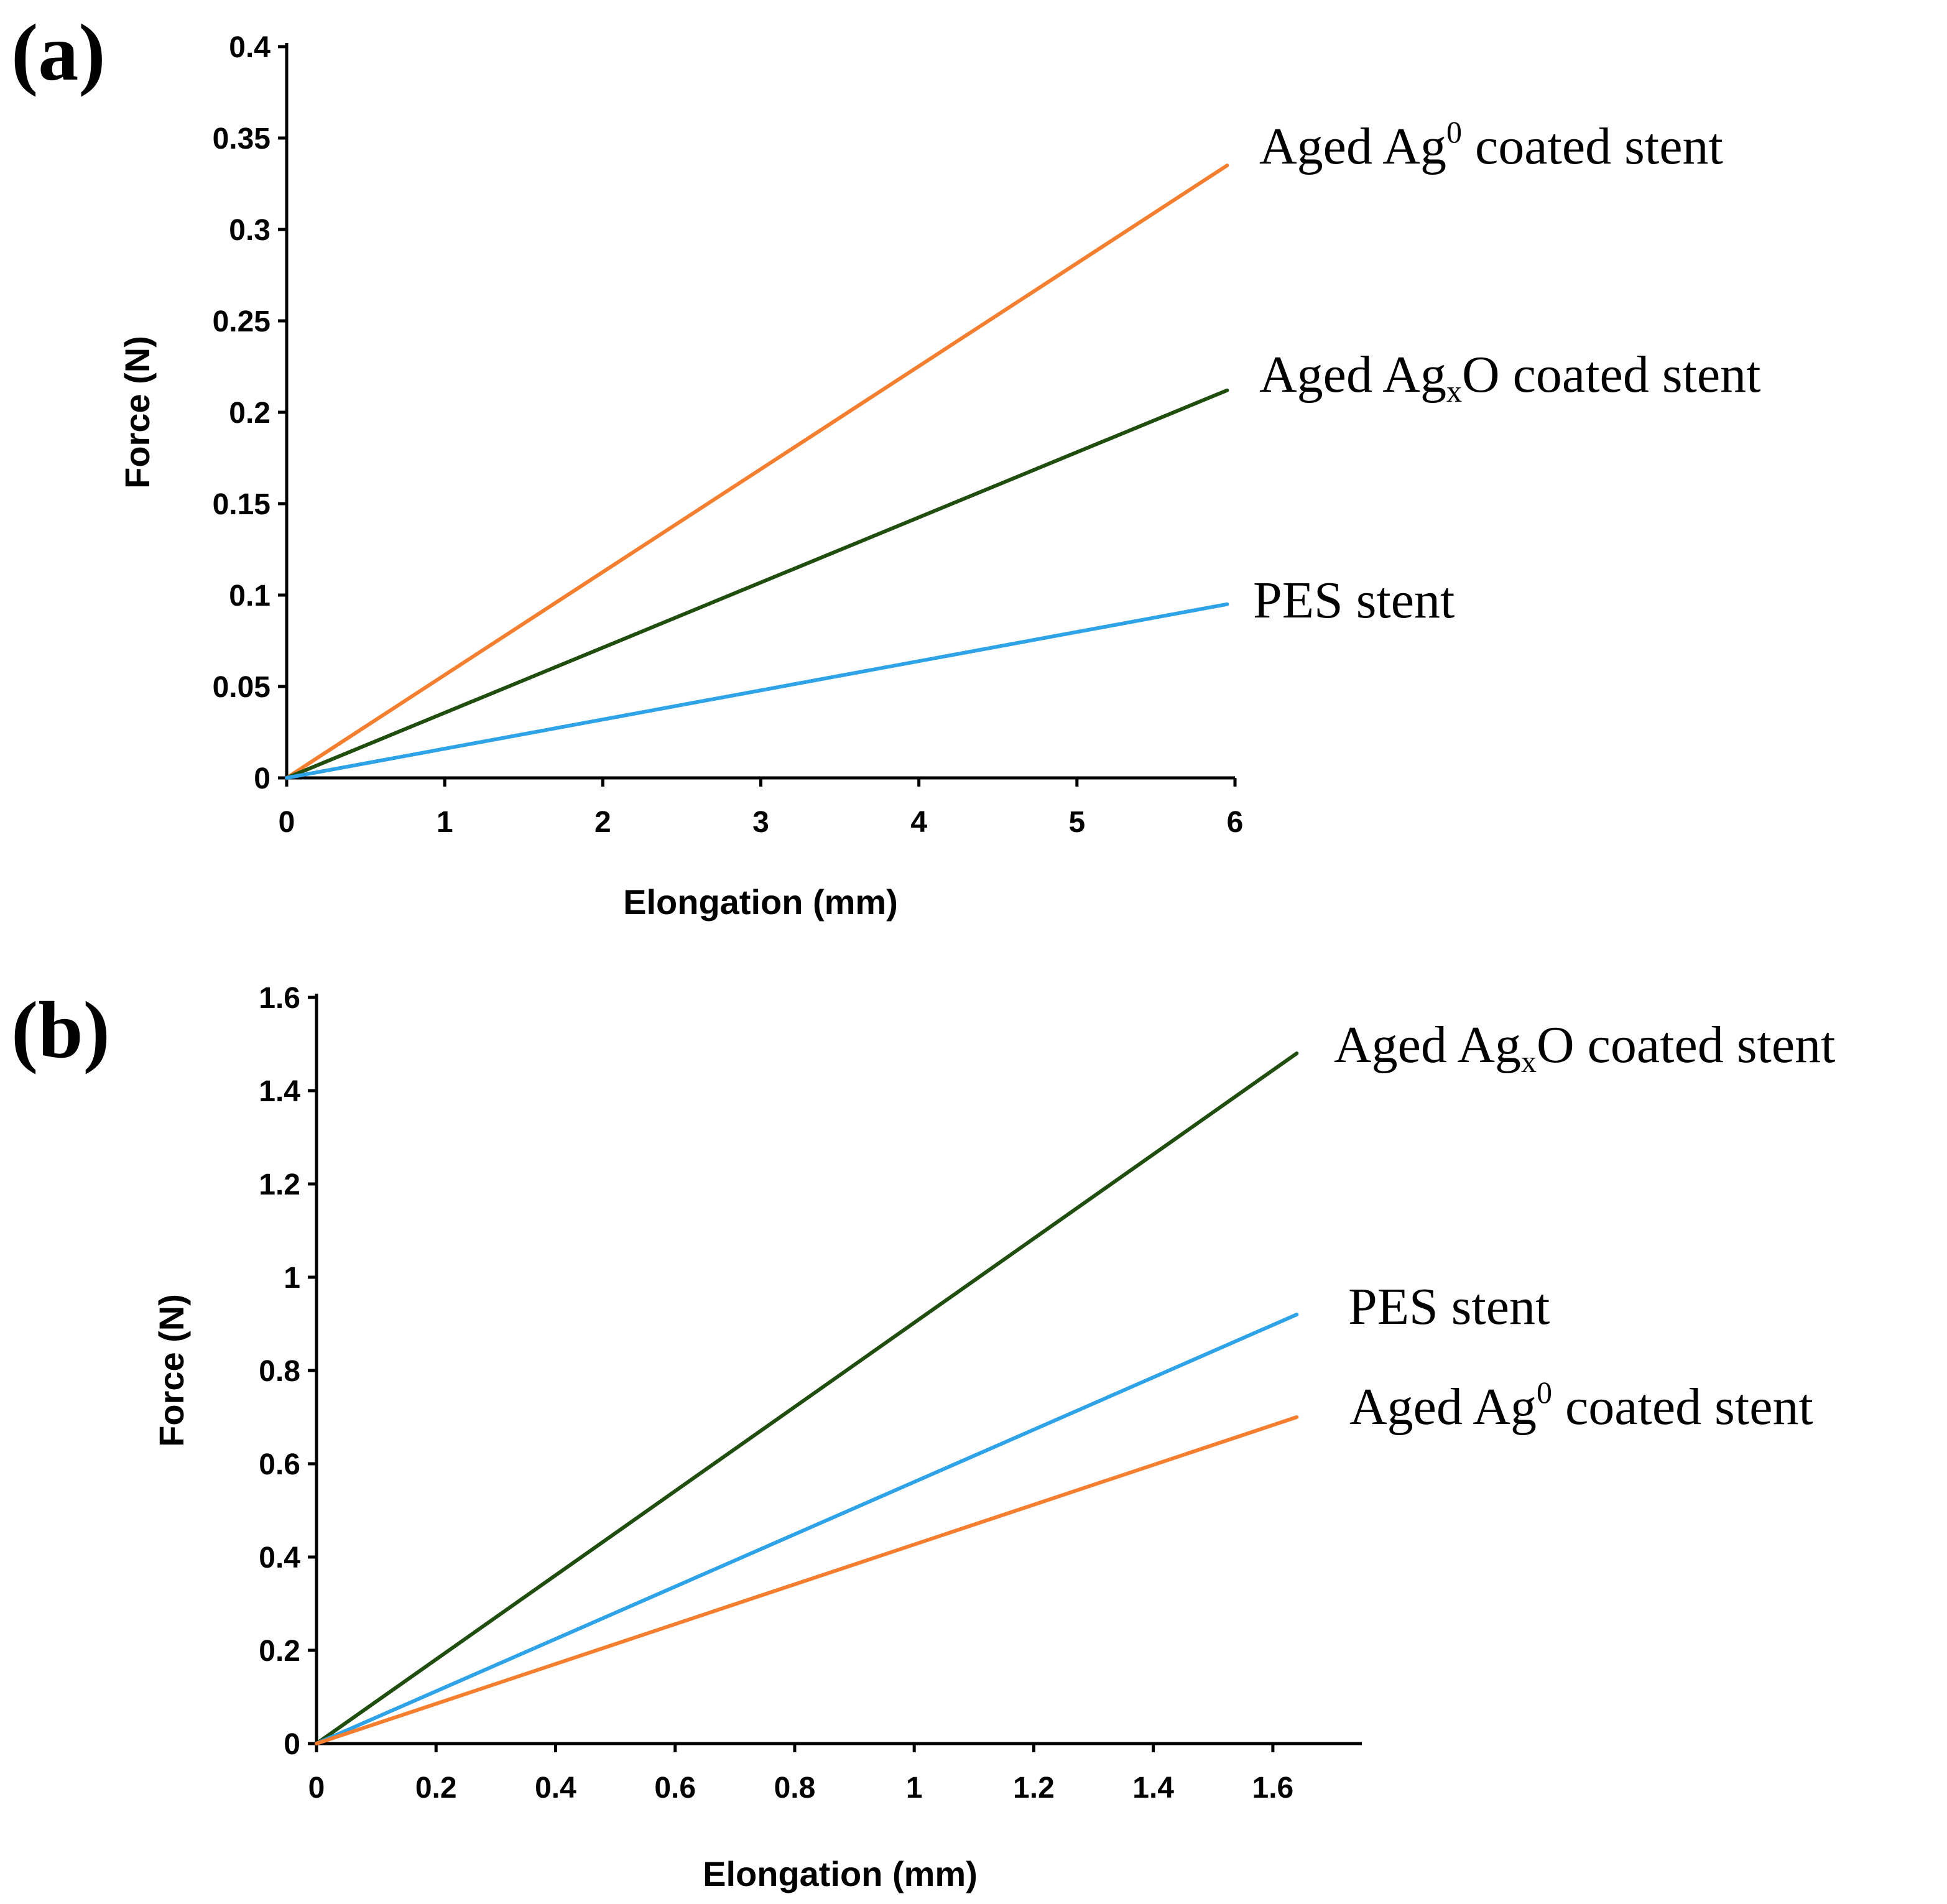 This screenshot has height=1904, width=1947. I want to click on y-tick-label: 0.25, so click(242, 321).